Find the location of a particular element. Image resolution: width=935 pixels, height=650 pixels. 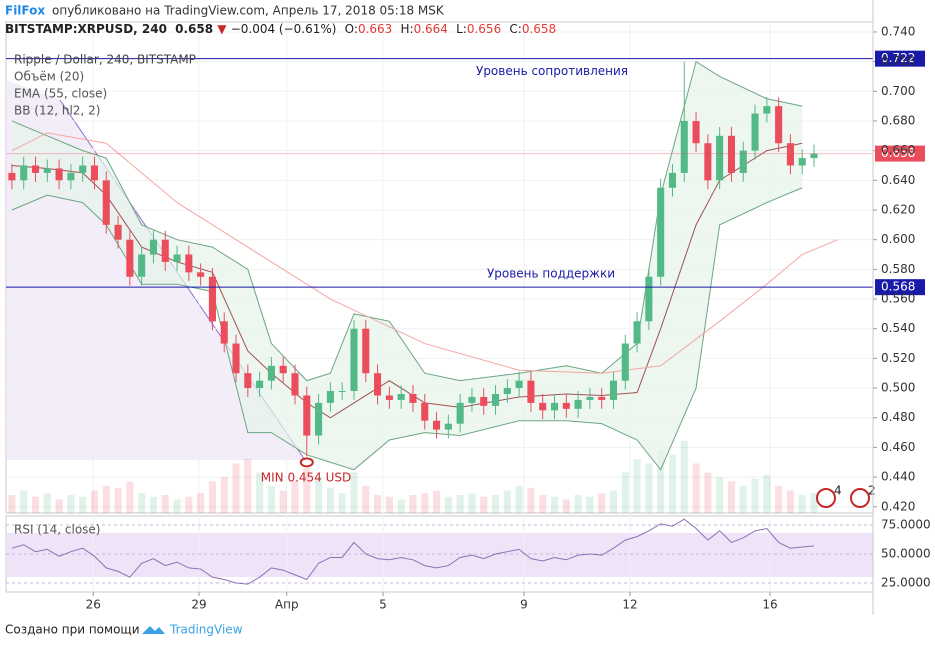

y-tick-label: 0.520 is located at coordinates (898, 358).